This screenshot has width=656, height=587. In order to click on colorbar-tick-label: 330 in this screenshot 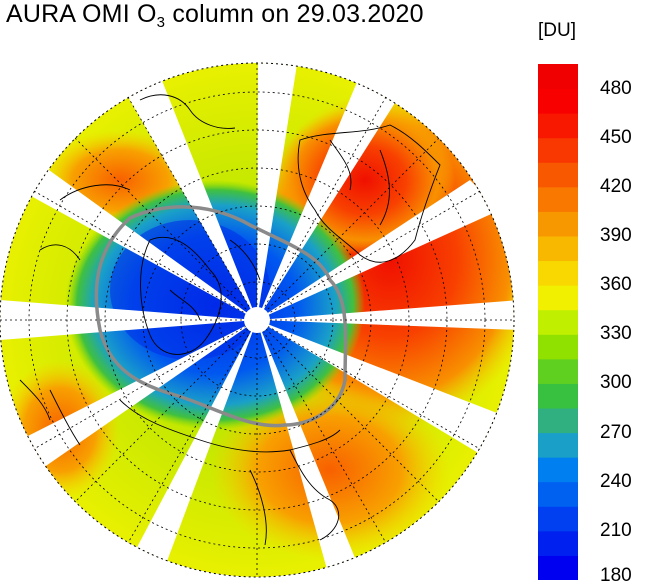, I will do `click(616, 334)`.